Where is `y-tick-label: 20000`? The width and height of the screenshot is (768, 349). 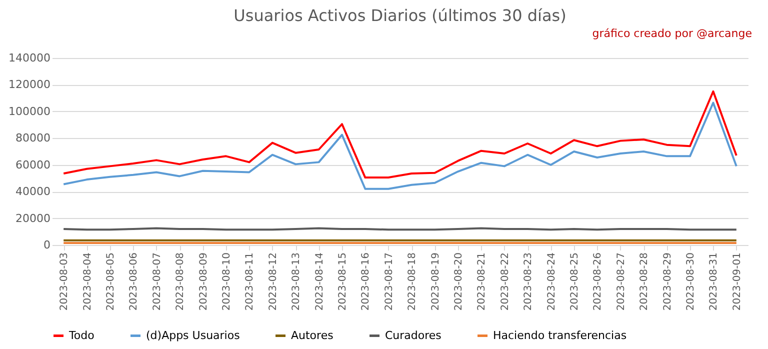 y-tick-label: 20000 is located at coordinates (33, 218).